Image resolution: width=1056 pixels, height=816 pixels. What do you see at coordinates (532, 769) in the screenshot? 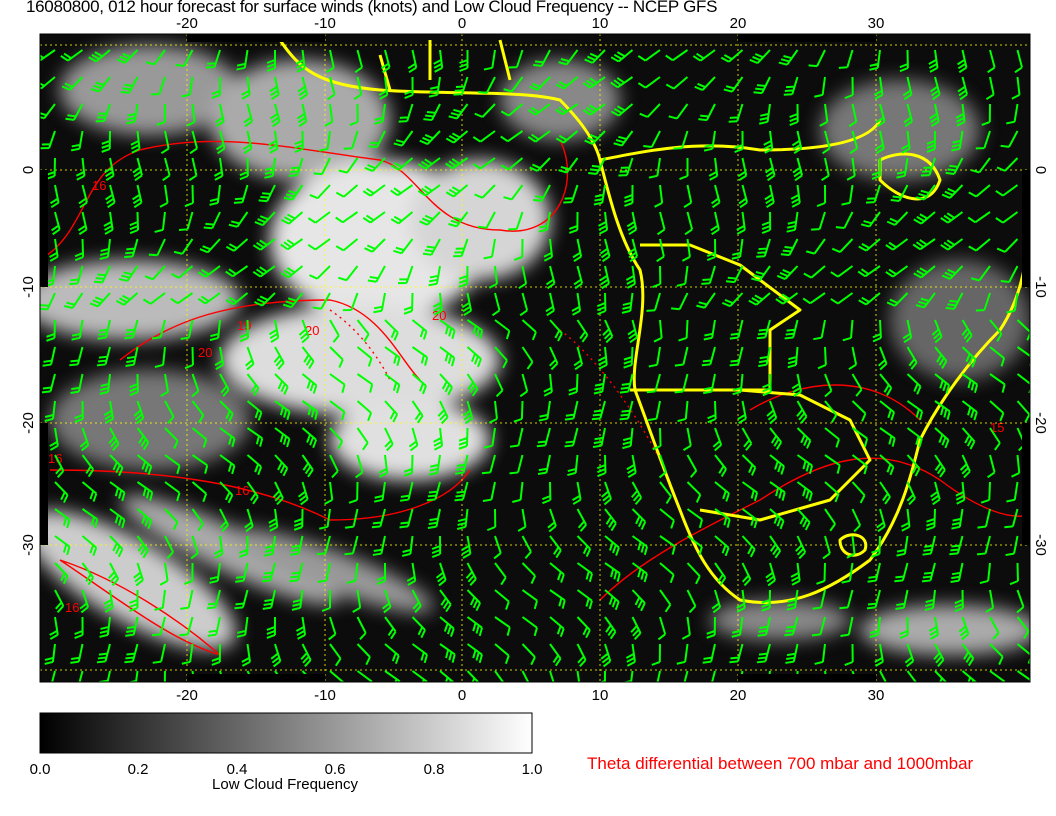
I see `colorbar-tick: 1.0` at bounding box center [532, 769].